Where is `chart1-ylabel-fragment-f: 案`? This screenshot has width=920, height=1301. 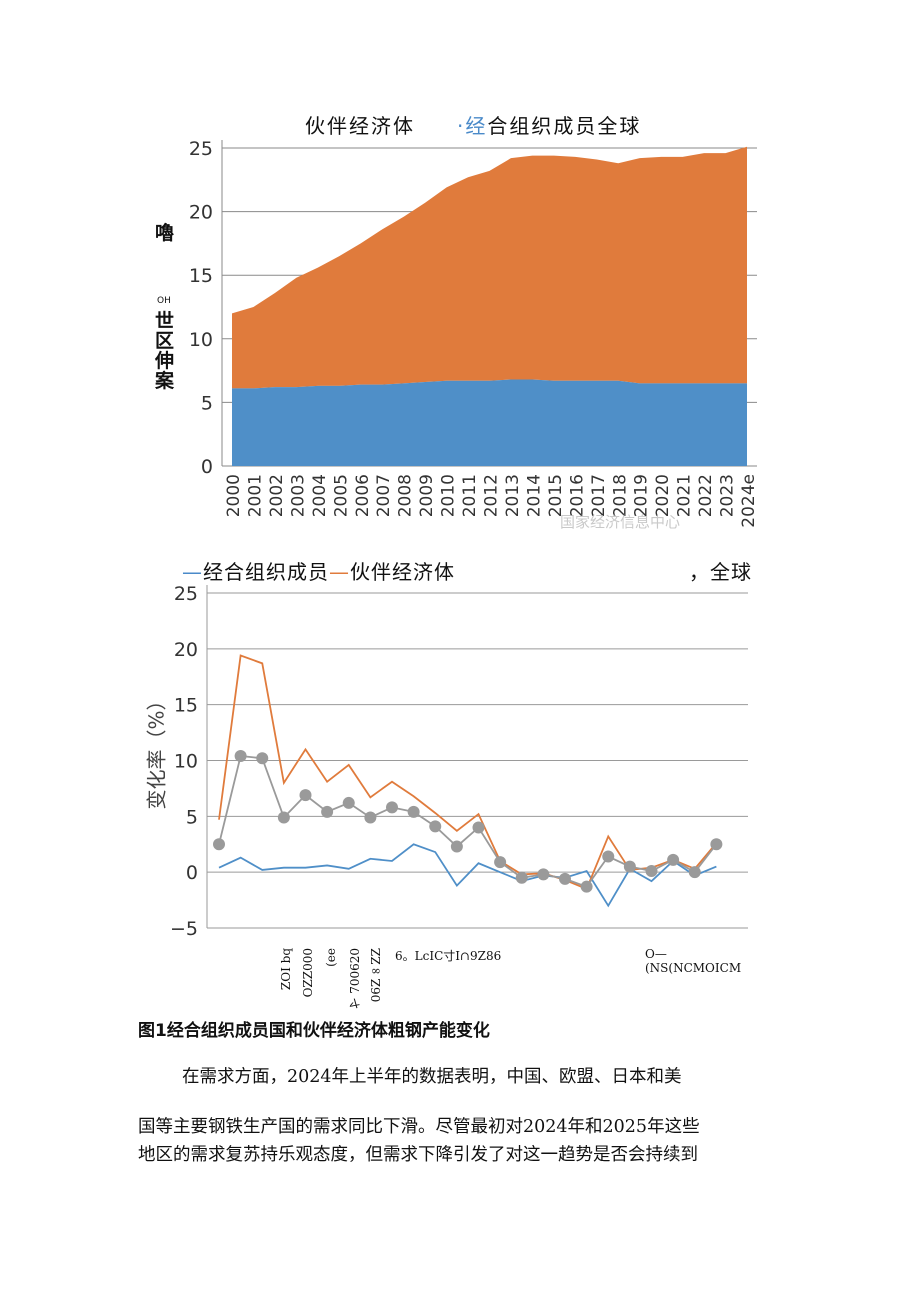
chart1-ylabel-fragment-f: 案 is located at coordinates (165, 381).